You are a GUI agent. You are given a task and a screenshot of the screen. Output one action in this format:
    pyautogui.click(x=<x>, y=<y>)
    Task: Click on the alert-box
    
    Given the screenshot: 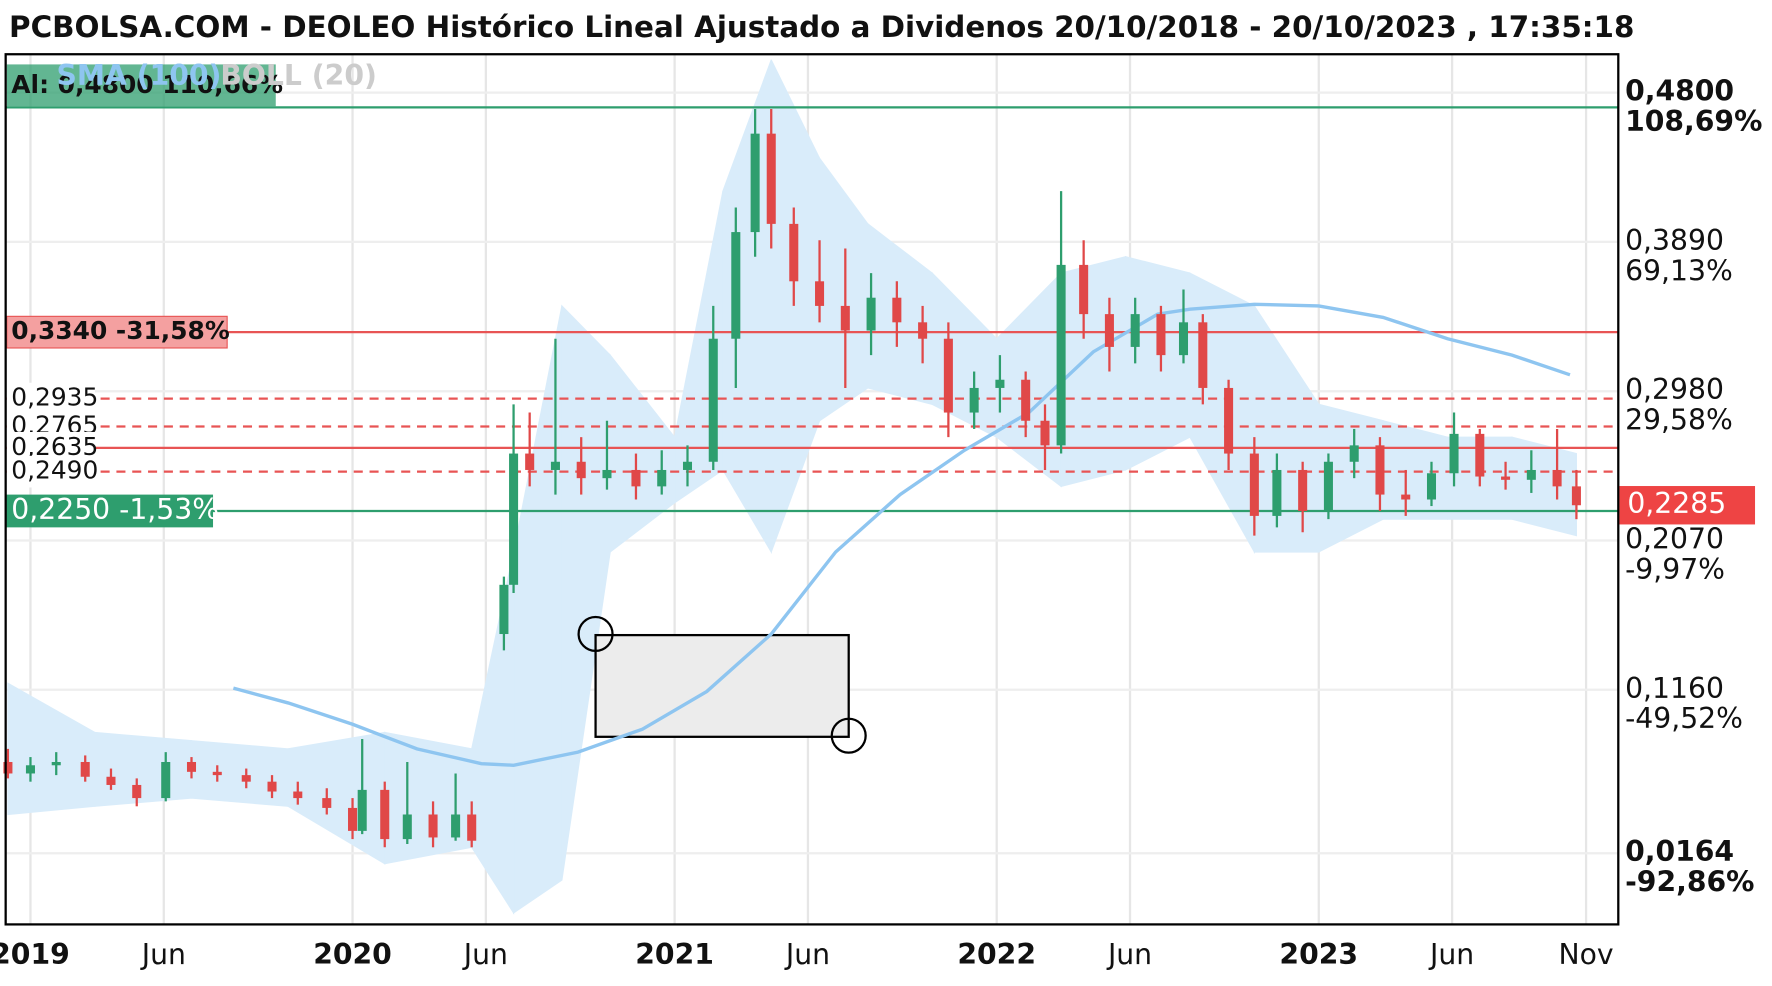 What is the action you would take?
    pyautogui.click(x=141, y=85)
    